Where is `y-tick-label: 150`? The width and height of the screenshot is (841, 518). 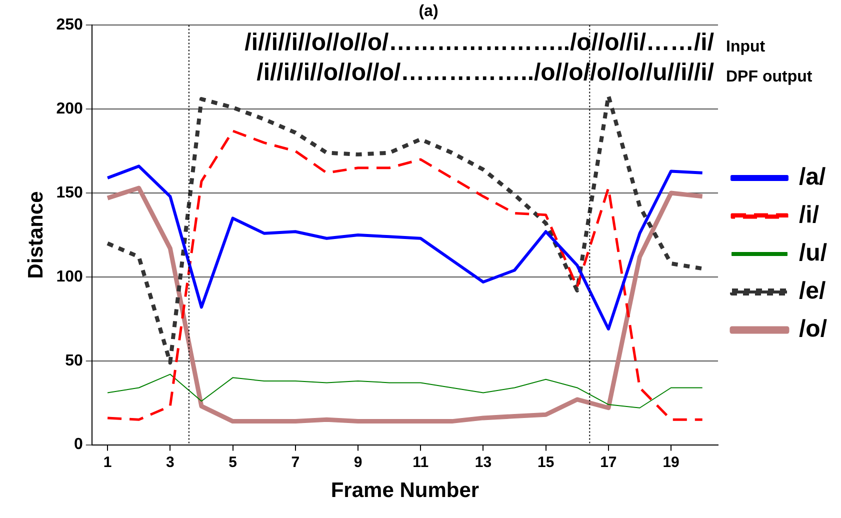
y-tick-label: 150 is located at coordinates (69, 193).